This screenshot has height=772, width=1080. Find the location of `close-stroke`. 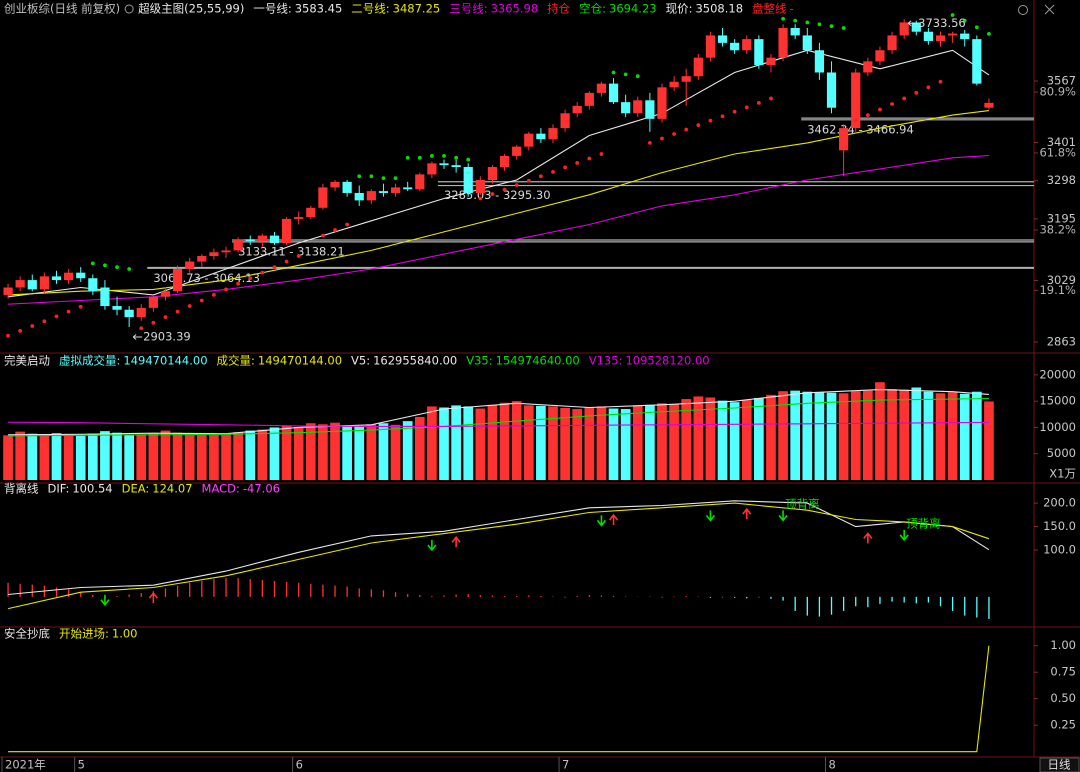

close-stroke is located at coordinates (1049, 9).